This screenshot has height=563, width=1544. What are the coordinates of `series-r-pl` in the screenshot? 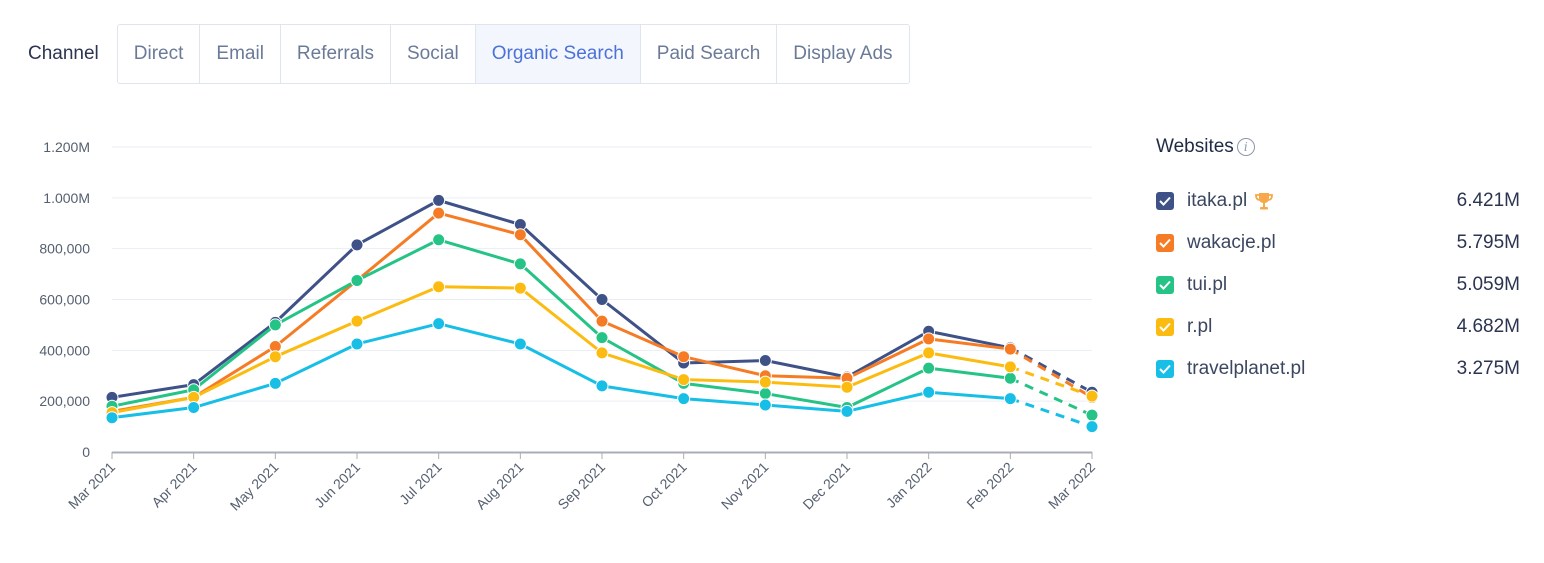 It's located at (602, 350).